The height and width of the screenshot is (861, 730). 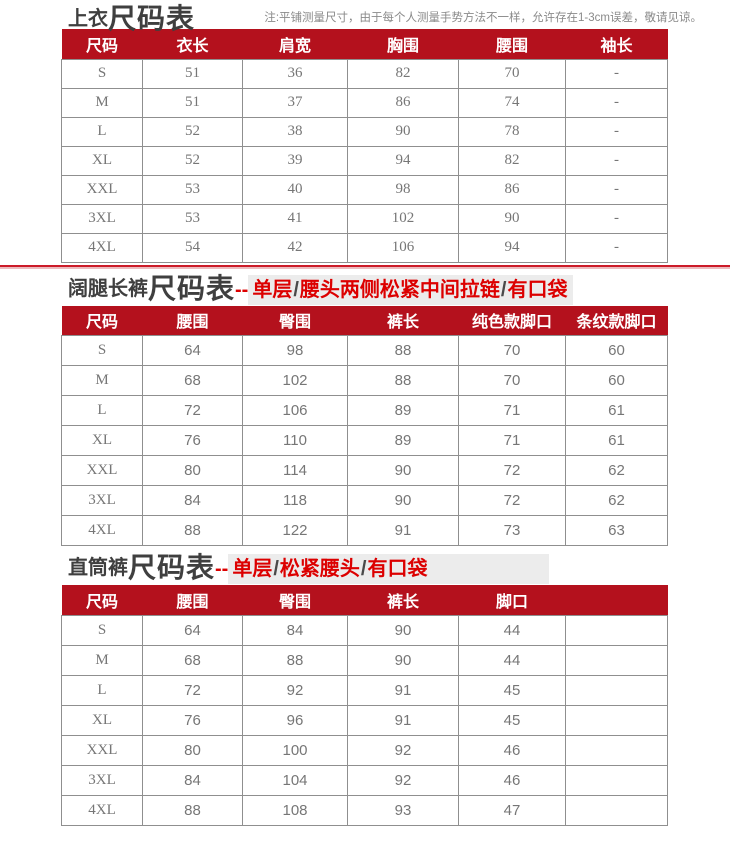 I want to click on table-row: 3XL 53 41 102 90-, so click(x=364, y=218).